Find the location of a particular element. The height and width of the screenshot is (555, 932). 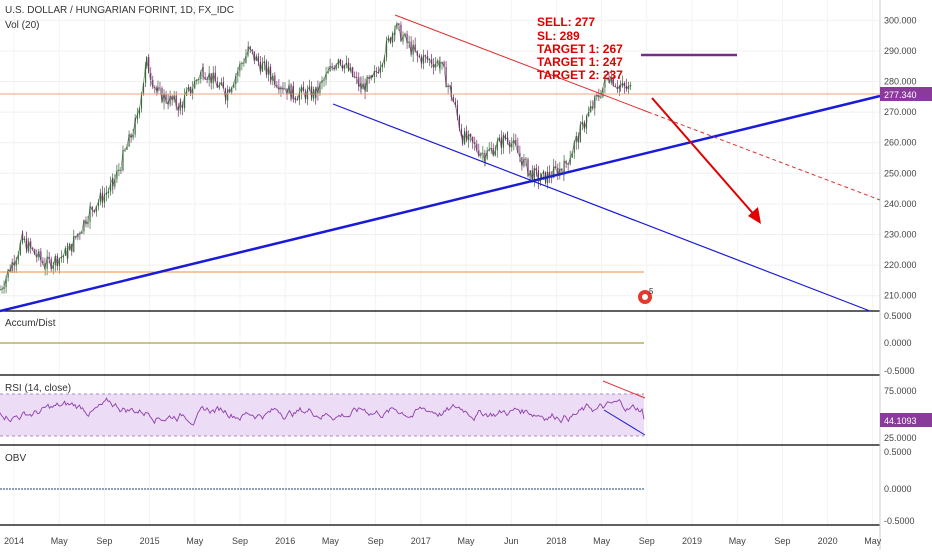

rsi-divergence-bottom is located at coordinates (624, 422).